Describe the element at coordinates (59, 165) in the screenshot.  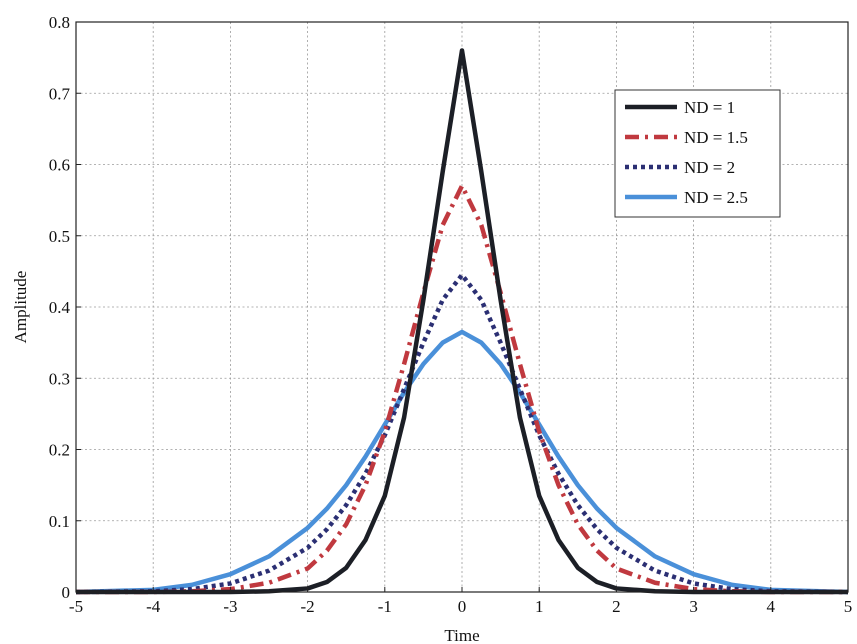
I see `y-tick-label: 0.6` at that location.